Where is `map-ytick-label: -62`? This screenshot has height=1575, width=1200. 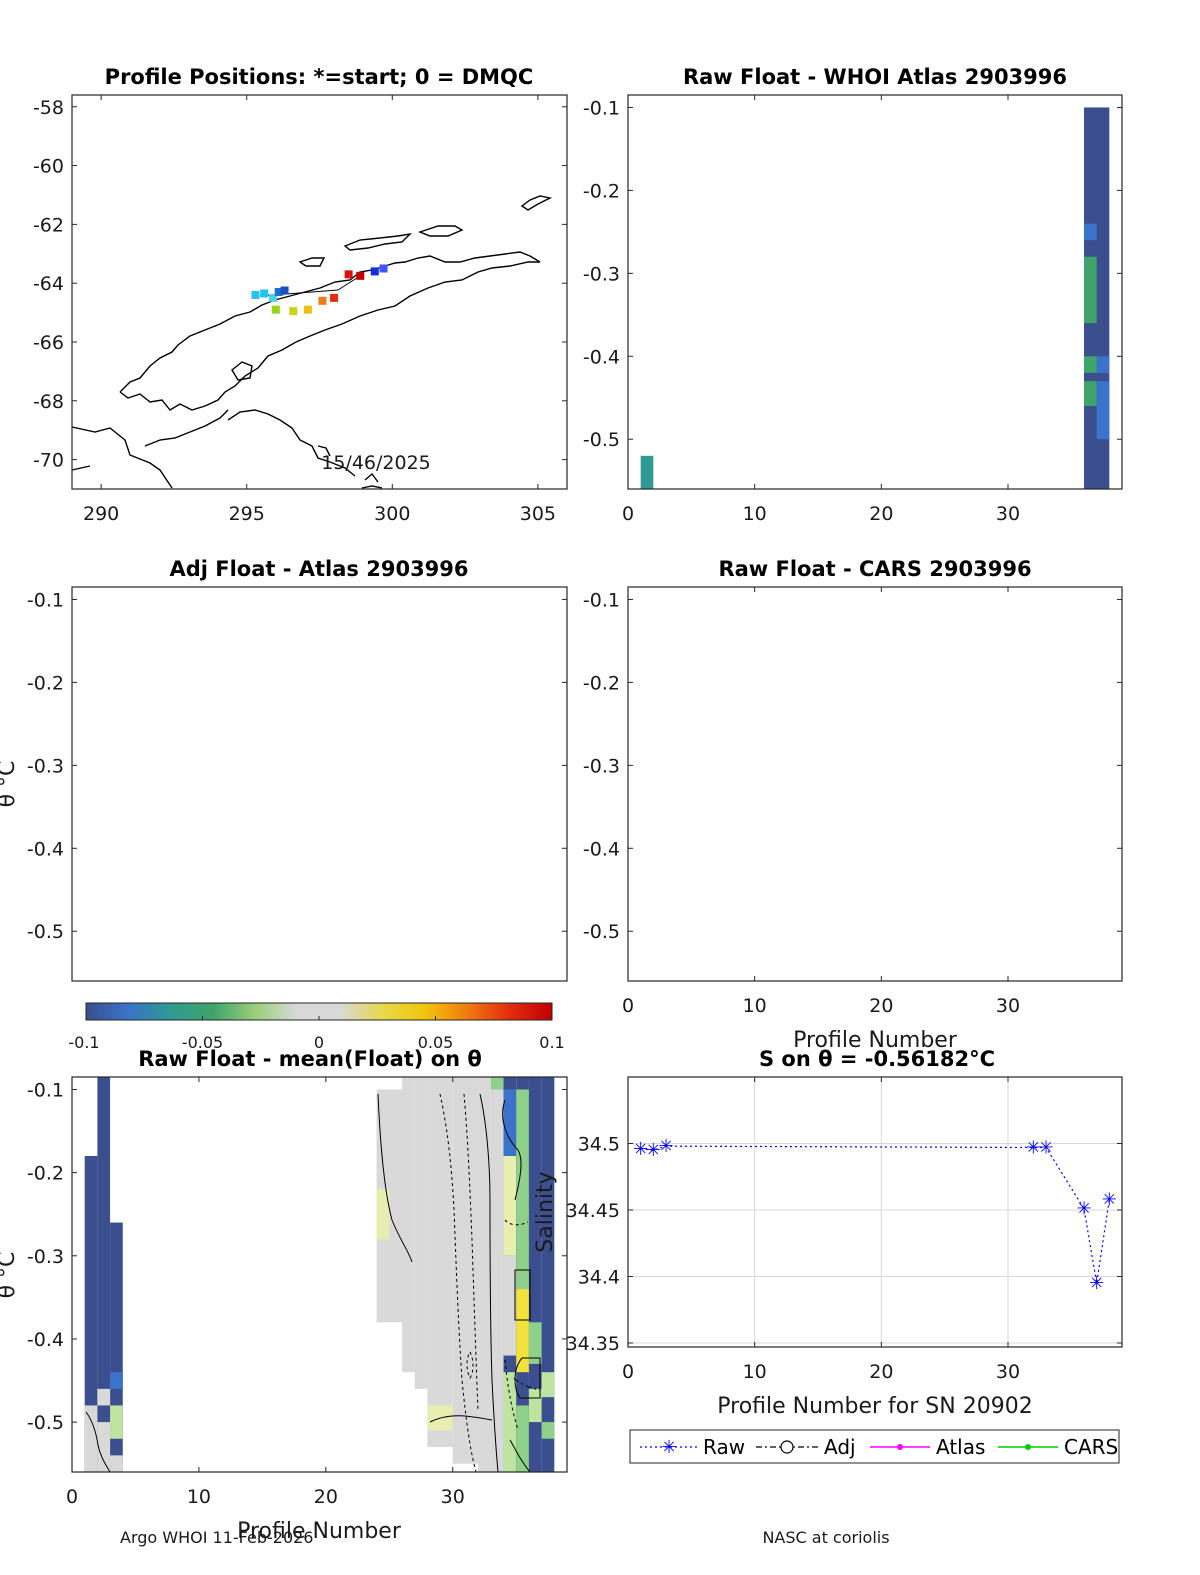 map-ytick-label: -62 is located at coordinates (48, 225).